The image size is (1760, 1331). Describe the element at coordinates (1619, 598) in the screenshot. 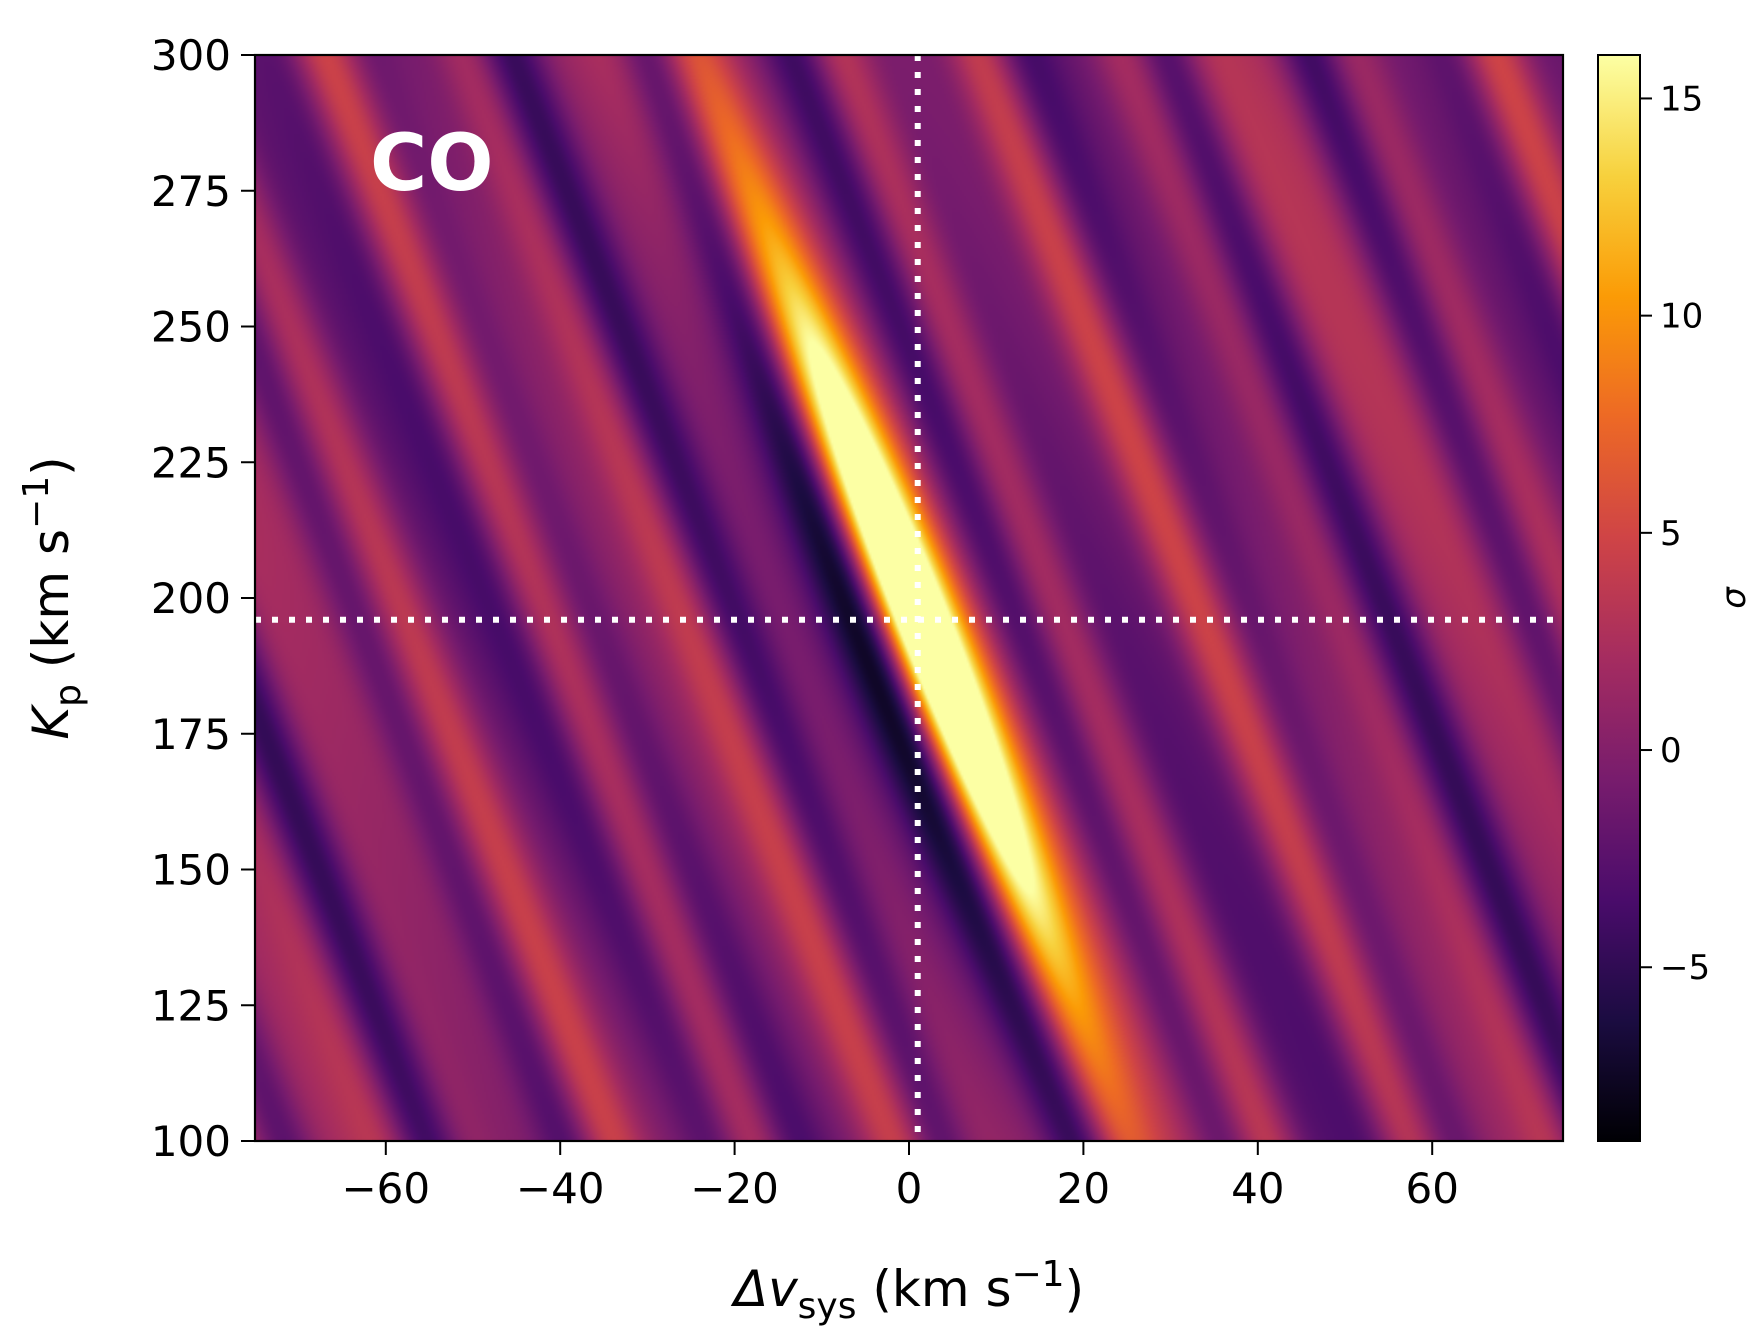

I see `colorbar-gradient` at that location.